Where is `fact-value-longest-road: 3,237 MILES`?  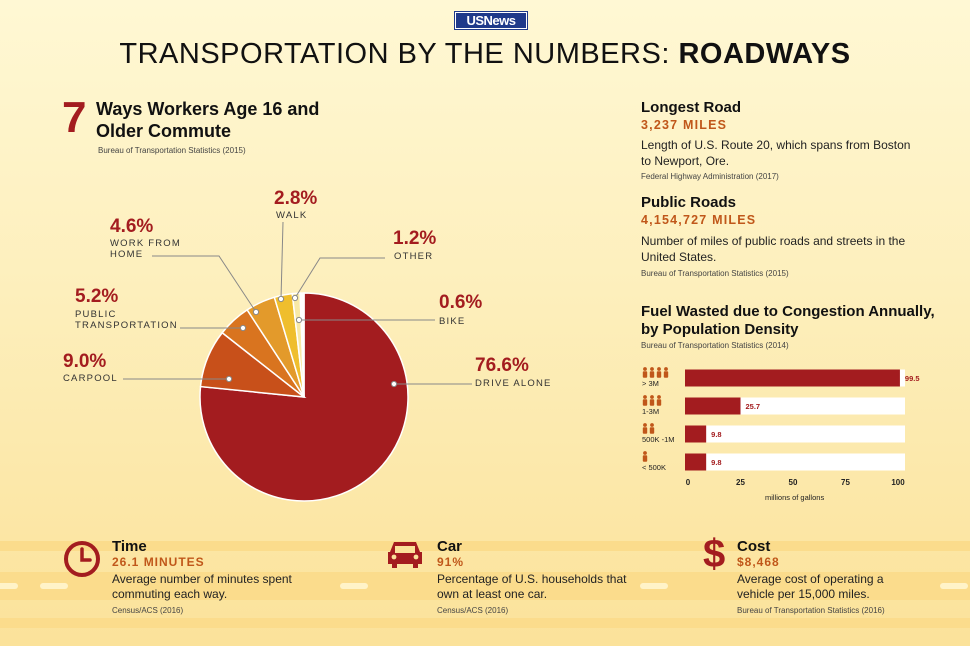
fact-value-longest-road: 3,237 MILES is located at coordinates (684, 125).